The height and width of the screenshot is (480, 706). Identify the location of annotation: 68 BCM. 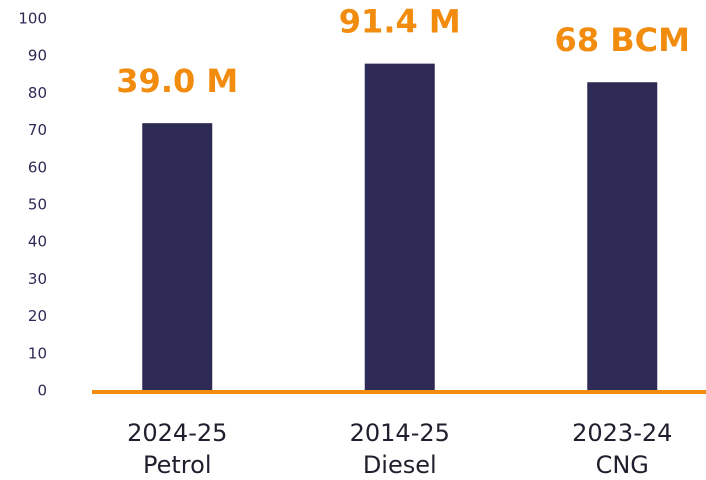
(622, 40).